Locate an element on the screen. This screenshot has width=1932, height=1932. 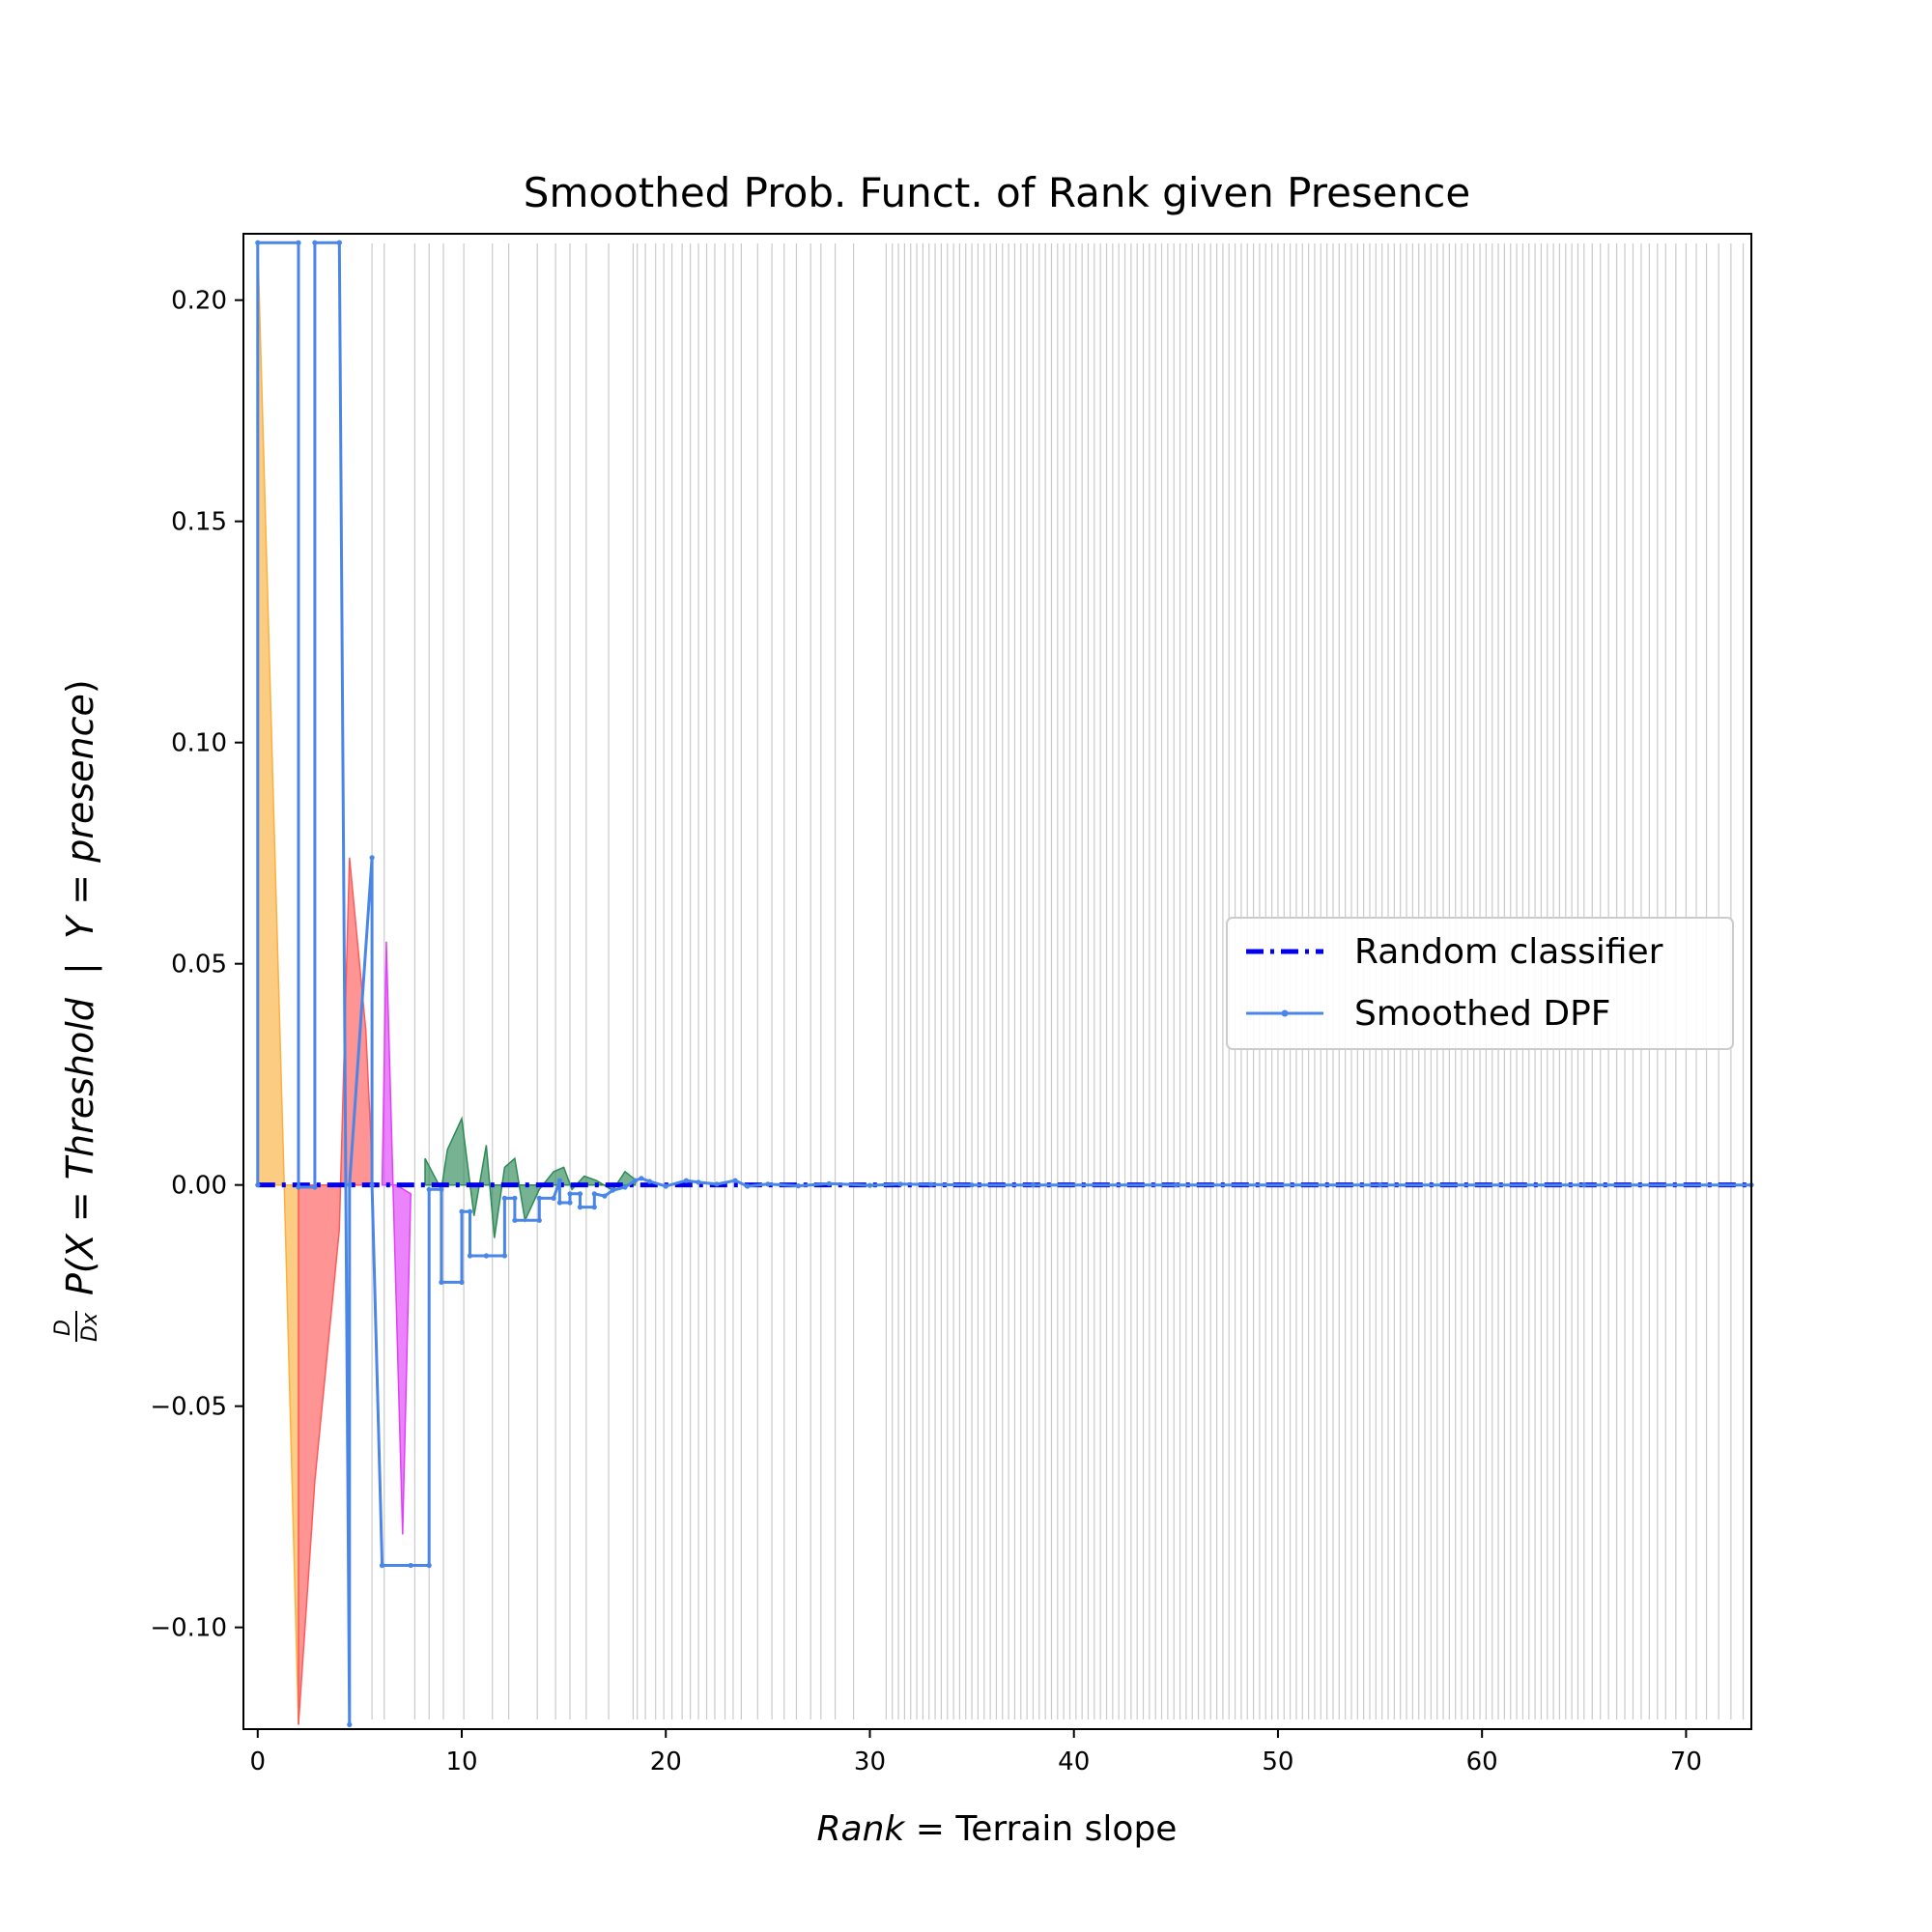
y-tick-label-1: −0.05 is located at coordinates (188, 1407).